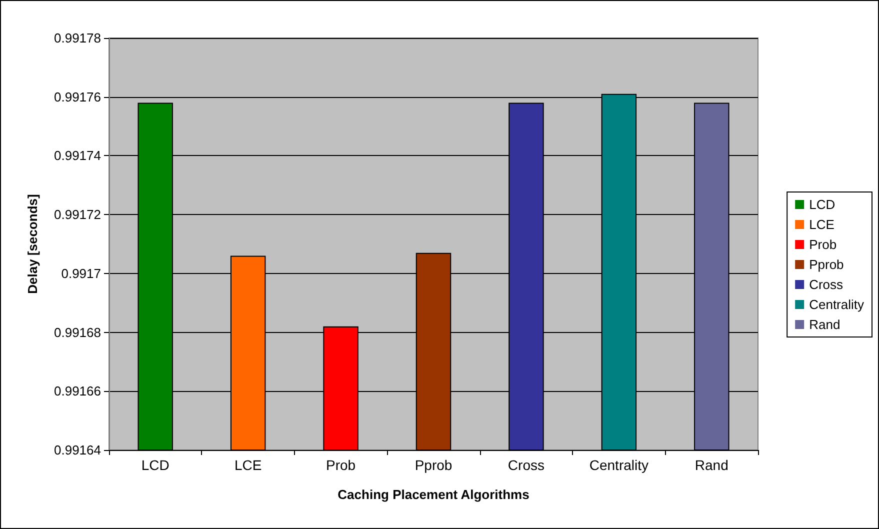 Image resolution: width=879 pixels, height=529 pixels. I want to click on legend-label: Centrality, so click(836, 304).